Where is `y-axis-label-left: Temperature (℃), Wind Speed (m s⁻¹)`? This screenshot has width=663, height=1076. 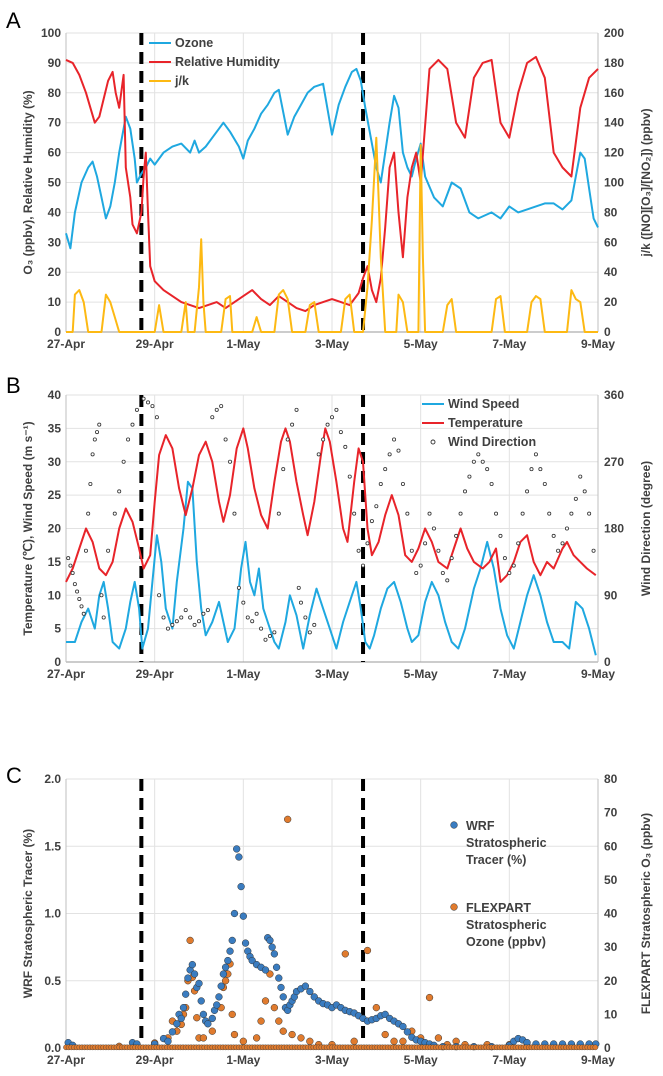 y-axis-label-left: Temperature (℃), Wind Speed (m s⁻¹) is located at coordinates (28, 528).